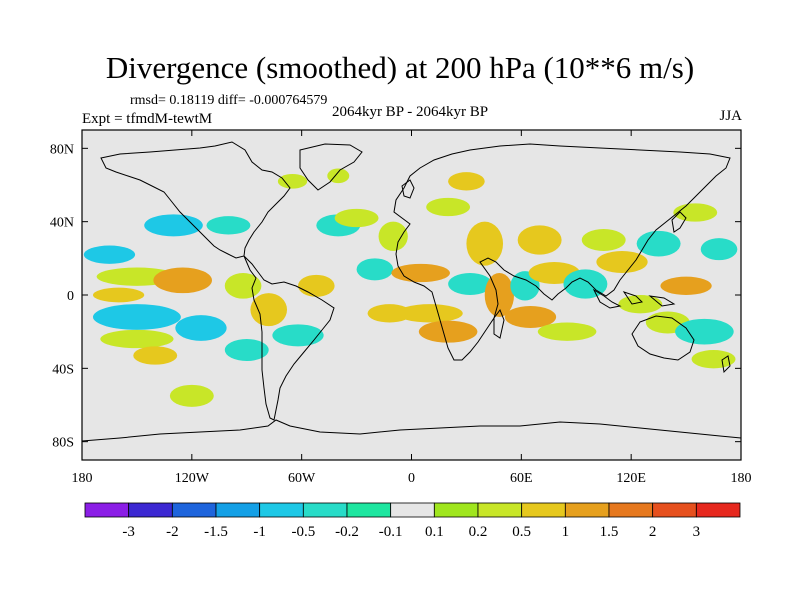  I want to click on x-tick-label: 120E, so click(631, 478).